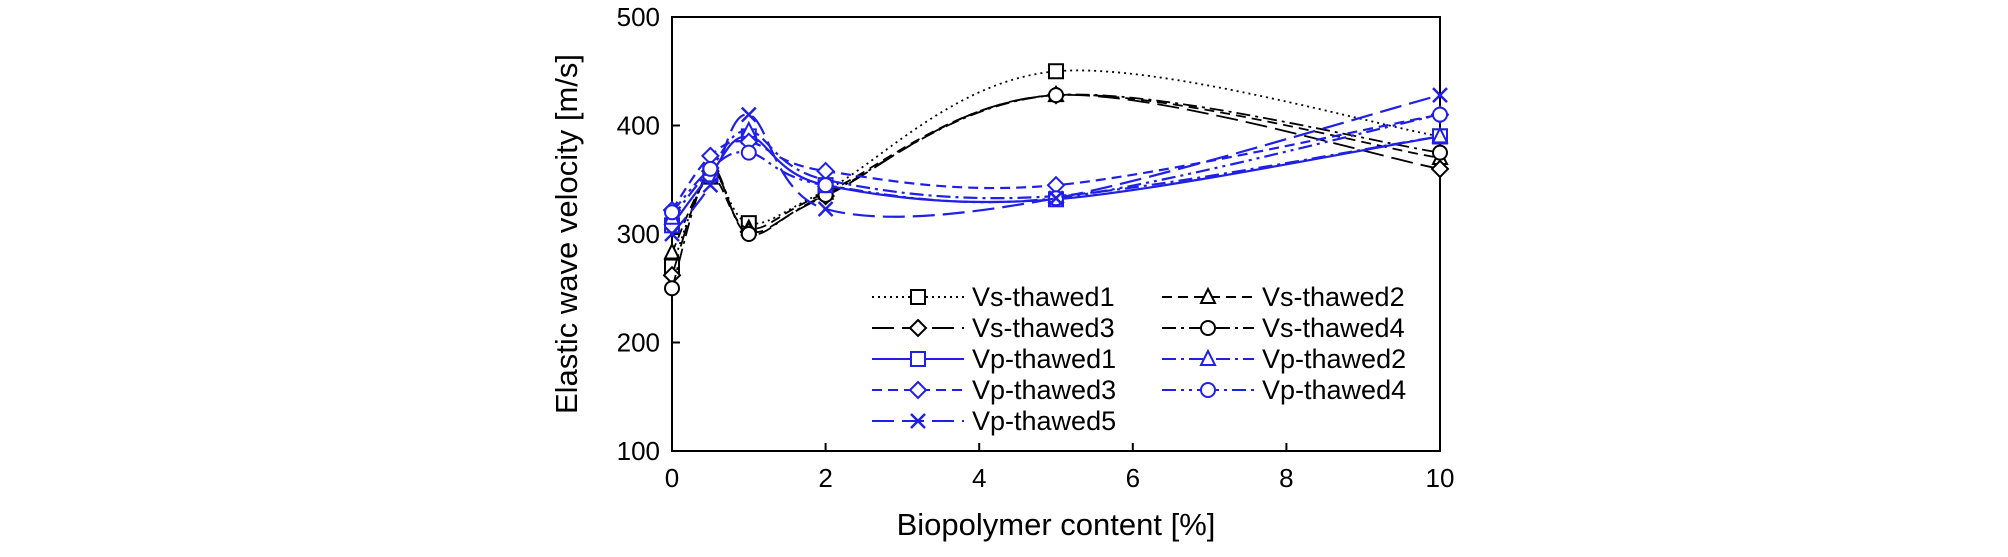  What do you see at coordinates (1043, 328) in the screenshot?
I see `legend-label: Vs-thawed3` at bounding box center [1043, 328].